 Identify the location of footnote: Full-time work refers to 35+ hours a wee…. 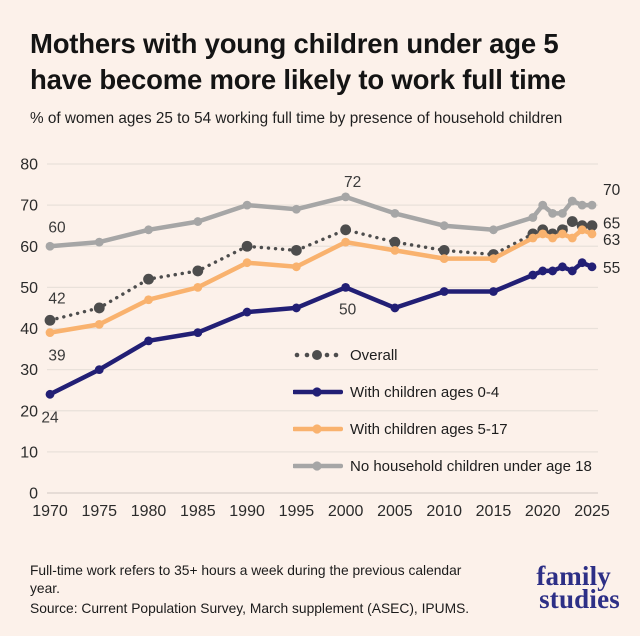
(261, 590).